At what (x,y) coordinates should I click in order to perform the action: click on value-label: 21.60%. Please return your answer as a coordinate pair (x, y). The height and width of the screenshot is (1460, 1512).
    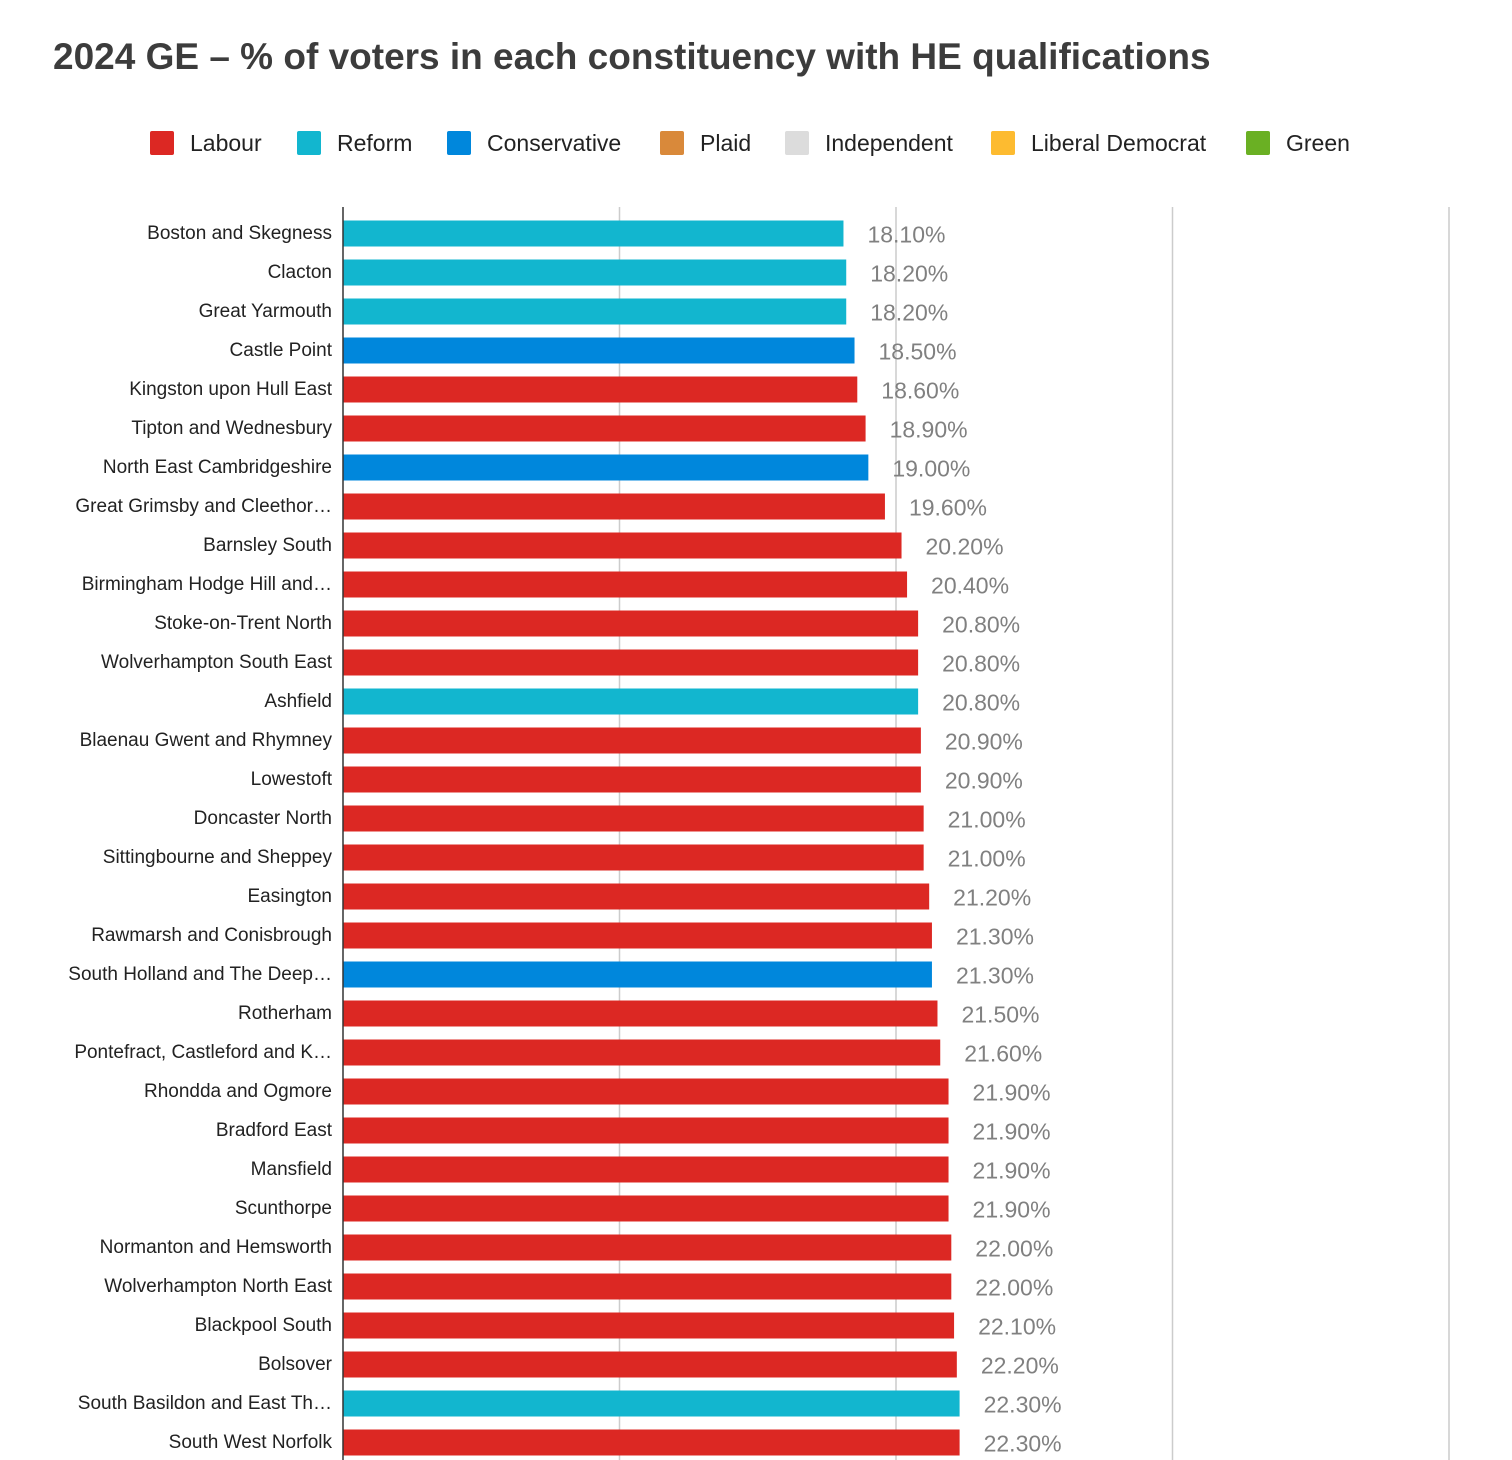
    Looking at the image, I should click on (1003, 1054).